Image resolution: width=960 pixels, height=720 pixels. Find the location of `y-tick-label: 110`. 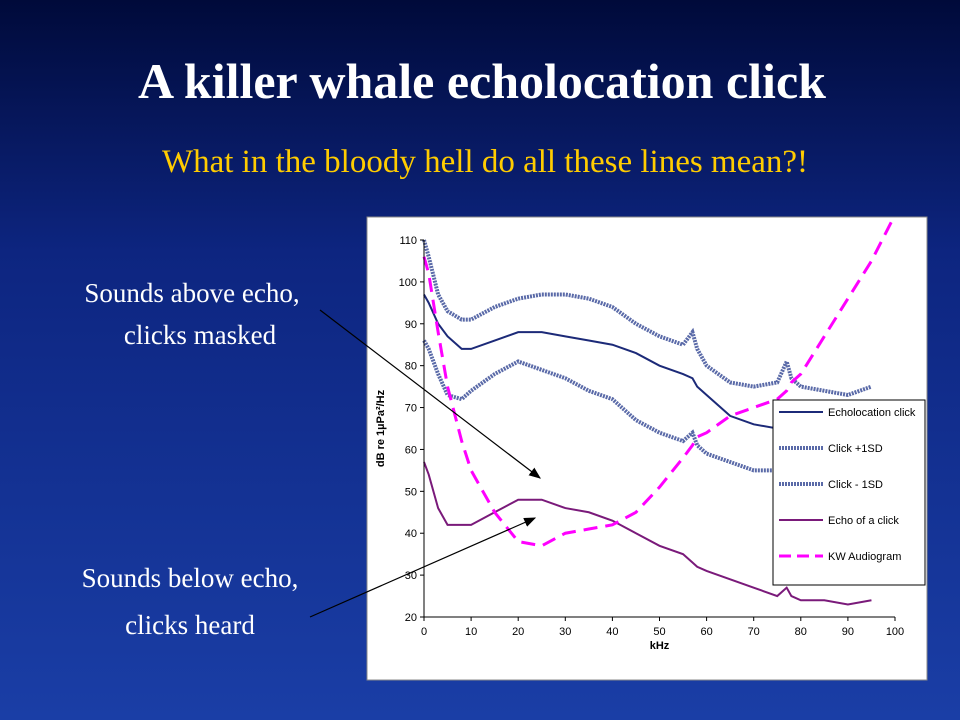

y-tick-label: 110 is located at coordinates (408, 241).